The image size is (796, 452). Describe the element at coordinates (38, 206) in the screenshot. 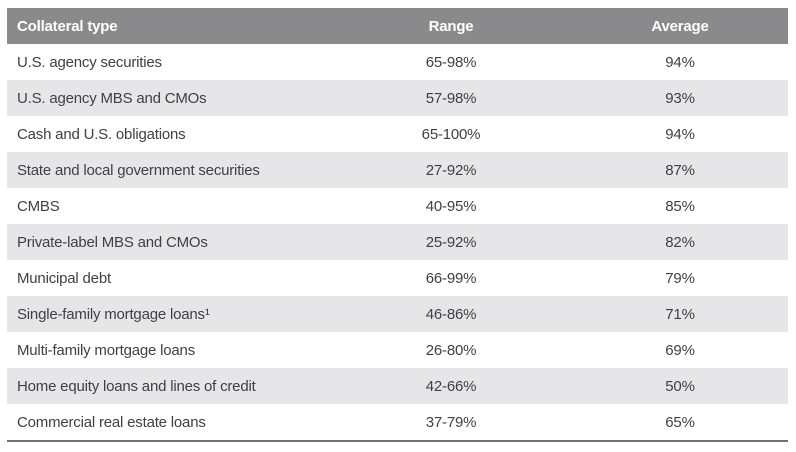

I see `collateral-type-cell: CMBS` at that location.